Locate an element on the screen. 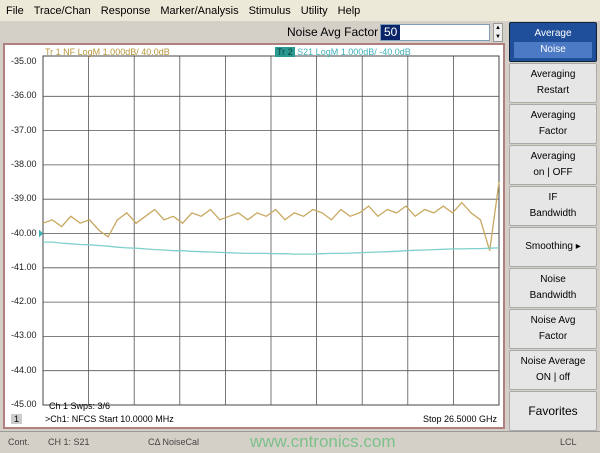  softkey-label: Noise Average is located at coordinates (553, 361).